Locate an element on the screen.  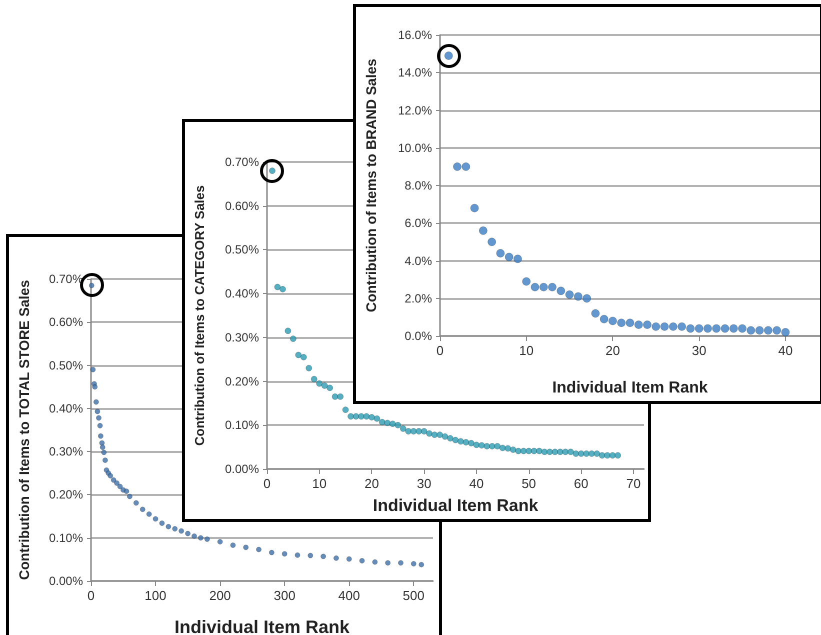
y-tick-label: 14.0% is located at coordinates (415, 73).